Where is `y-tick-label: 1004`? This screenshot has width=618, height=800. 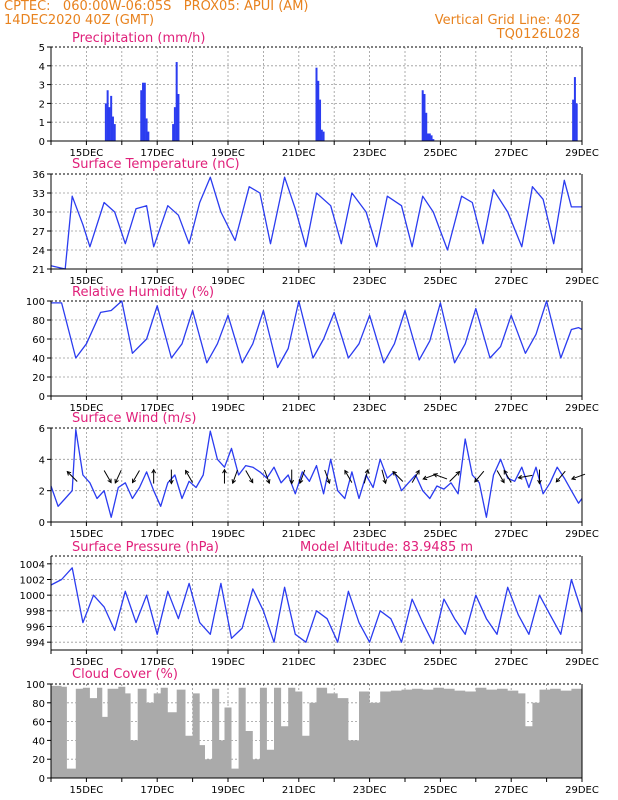 y-tick-label: 1004 is located at coordinates (32, 565).